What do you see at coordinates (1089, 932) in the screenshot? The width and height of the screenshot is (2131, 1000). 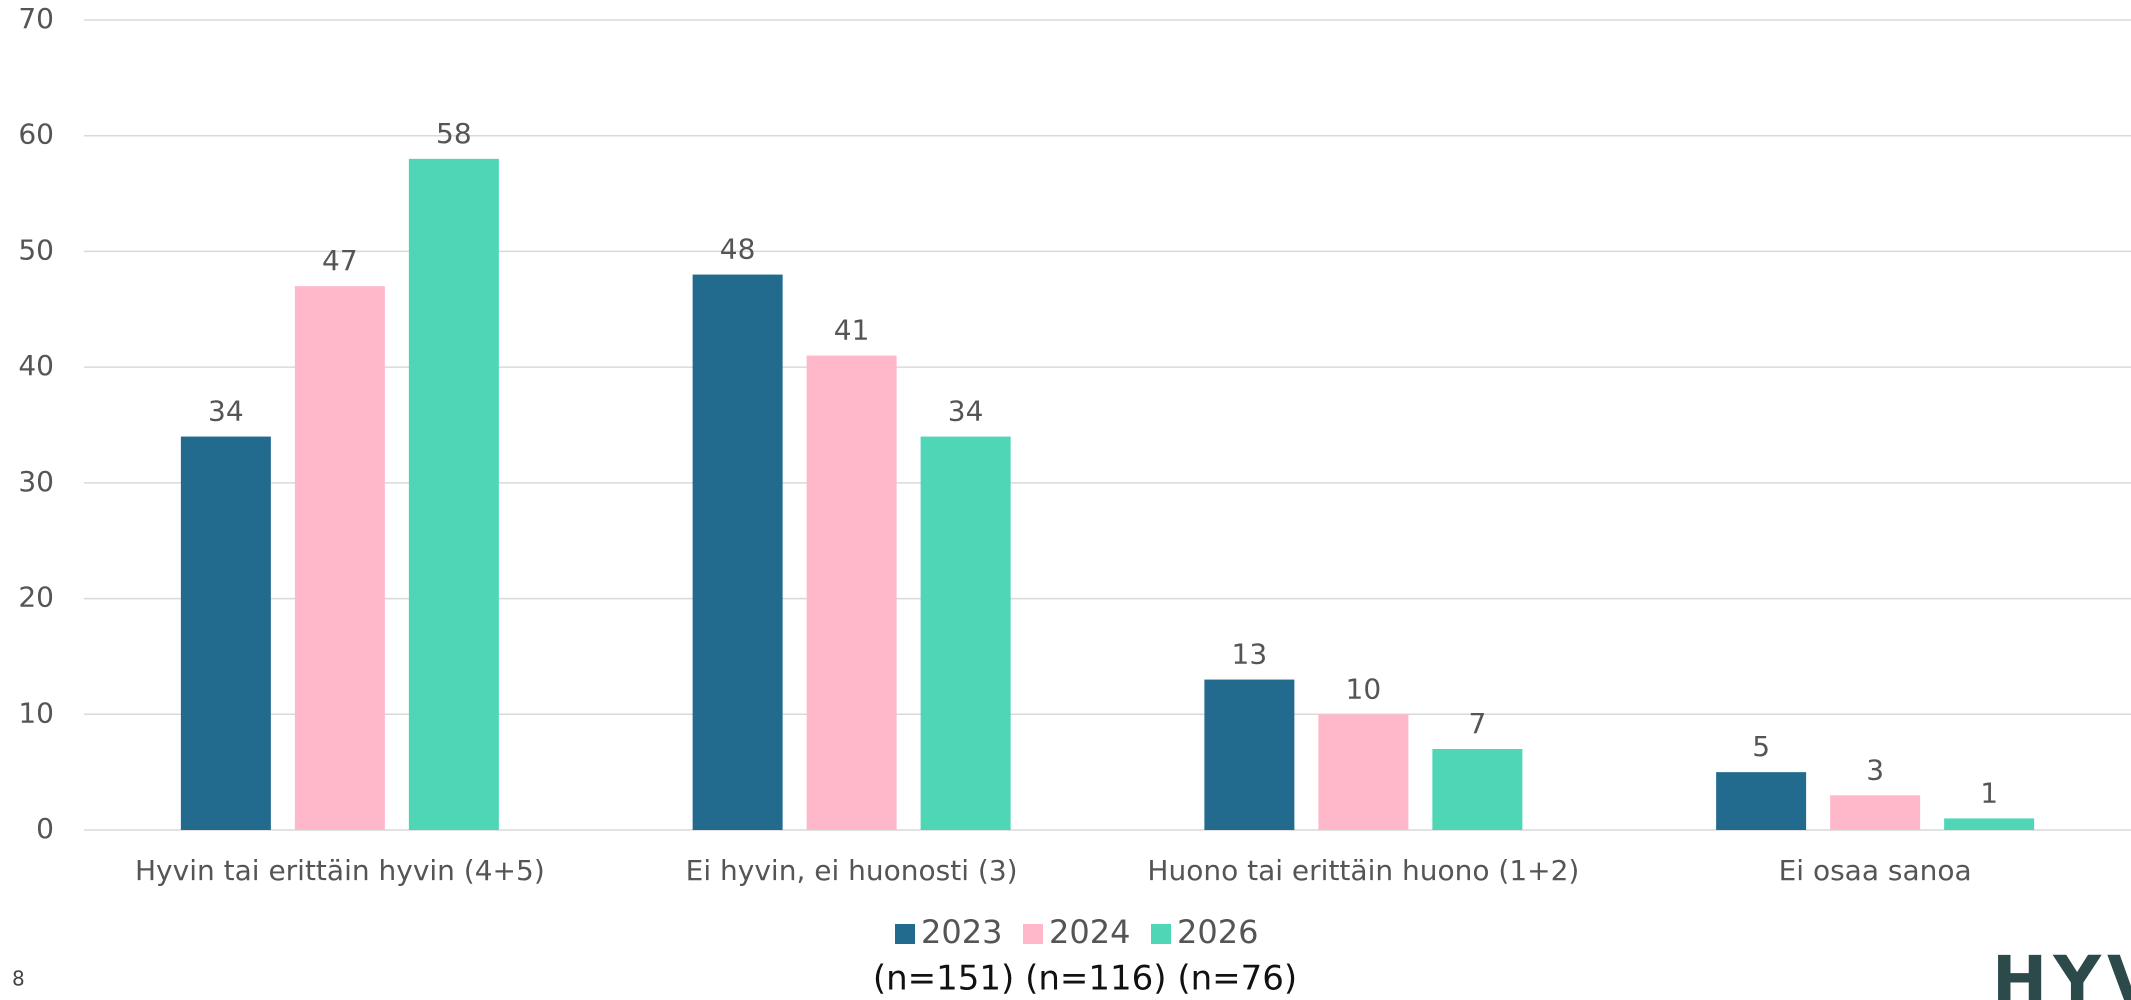 I see `legend-label: 2024` at bounding box center [1089, 932].